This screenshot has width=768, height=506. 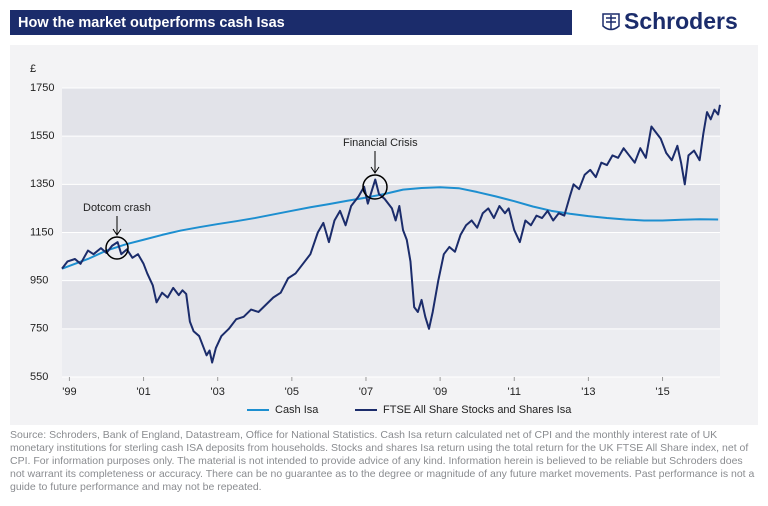 I want to click on x-tick-label: '01, so click(x=143, y=392).